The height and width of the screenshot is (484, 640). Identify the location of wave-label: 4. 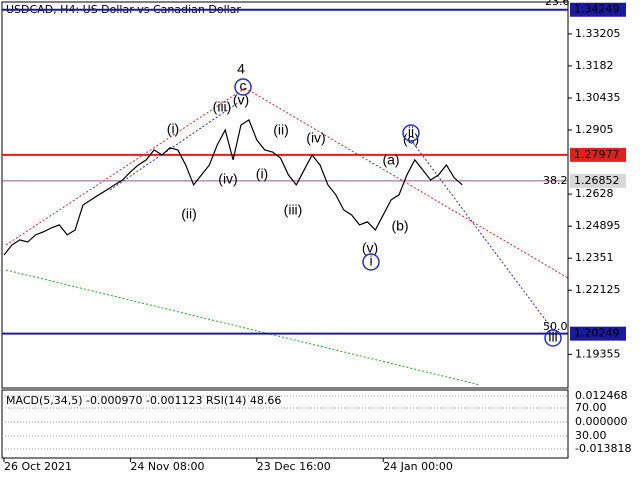
(241, 69).